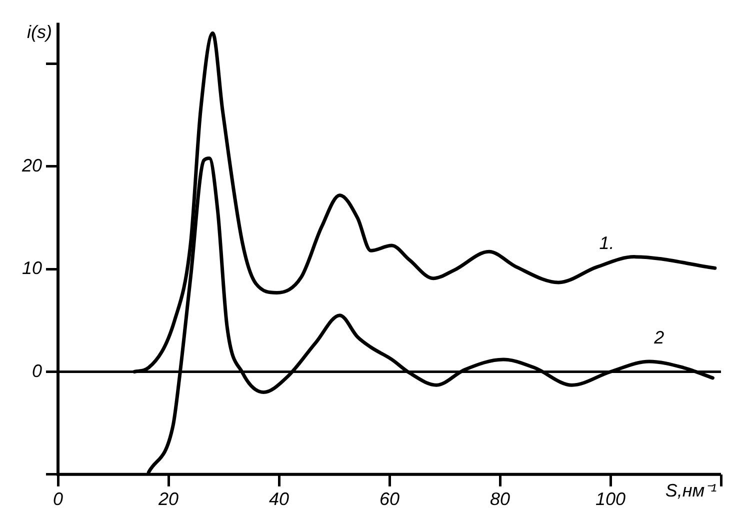 The image size is (751, 526). Describe the element at coordinates (606, 243) in the screenshot. I see `series-label: 1.` at that location.